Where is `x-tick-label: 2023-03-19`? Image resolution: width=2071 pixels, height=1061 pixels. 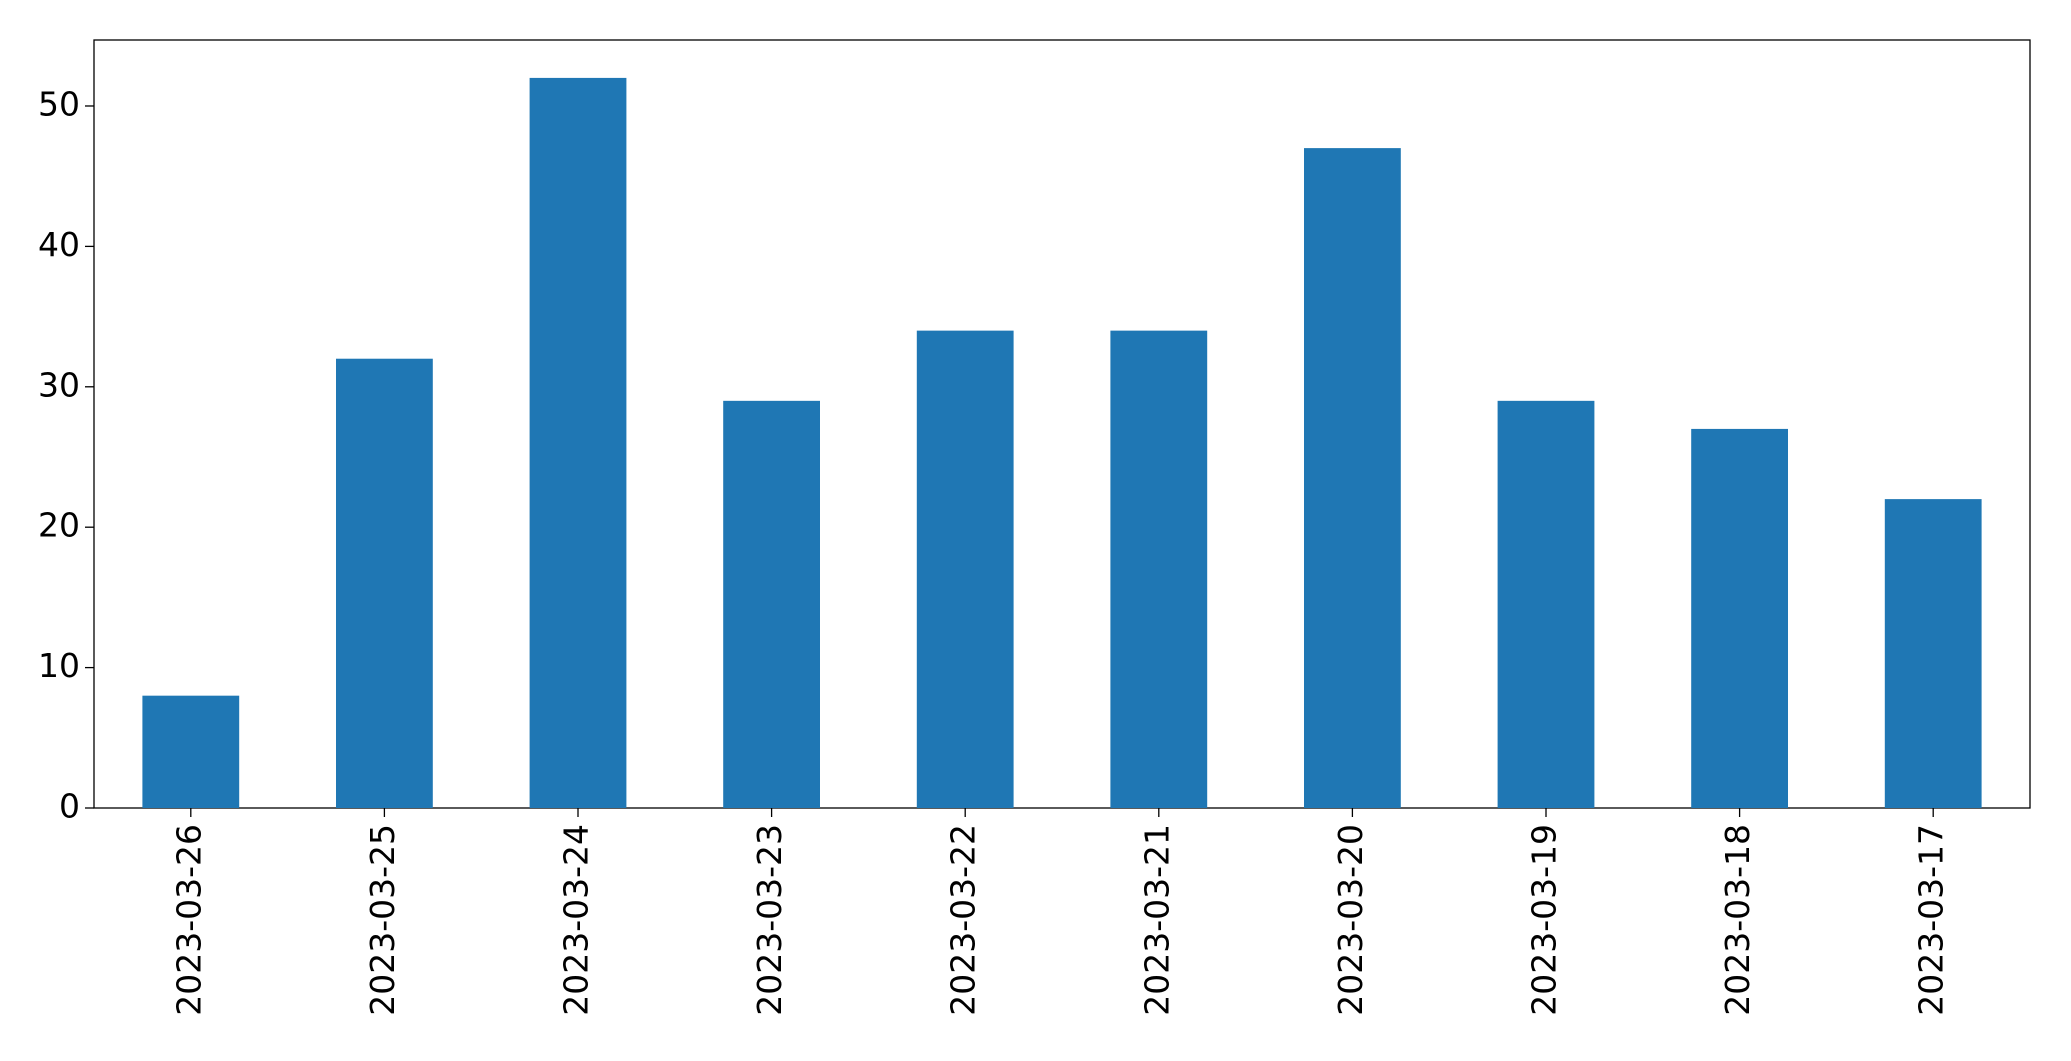
x-tick-label: 2023-03-19 is located at coordinates (1544, 920).